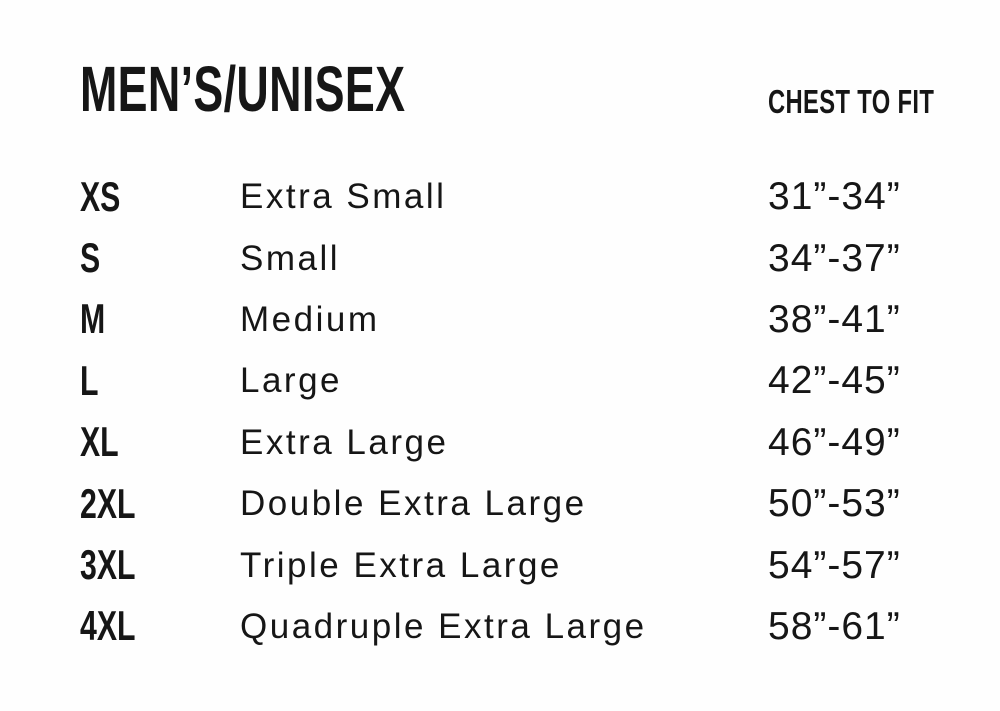 The height and width of the screenshot is (711, 1000). What do you see at coordinates (99, 442) in the screenshot?
I see `size-code: XL` at bounding box center [99, 442].